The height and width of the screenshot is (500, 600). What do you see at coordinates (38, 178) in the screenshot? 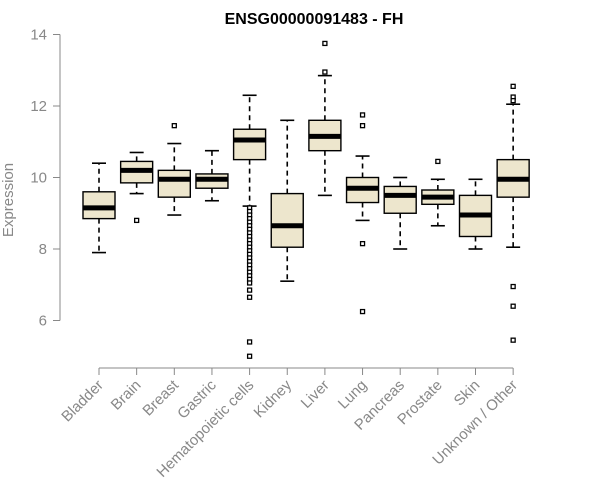
I see `y-tick-label: 10` at bounding box center [38, 178].